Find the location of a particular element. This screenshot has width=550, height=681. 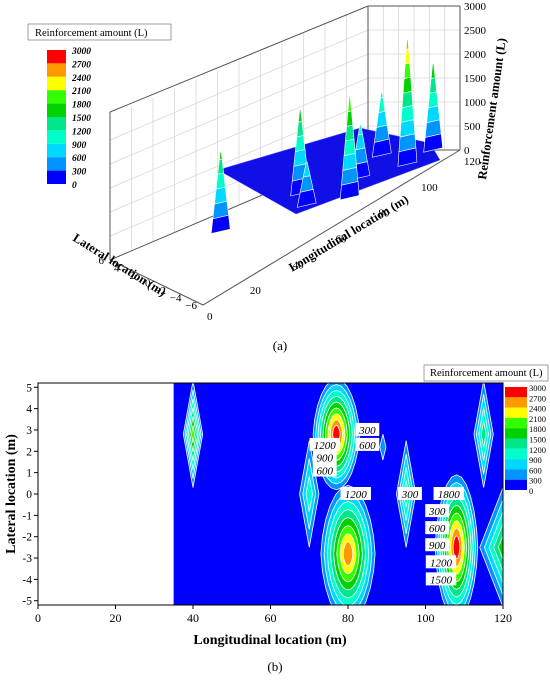

x-tick-label-b: 60 is located at coordinates (271, 618).